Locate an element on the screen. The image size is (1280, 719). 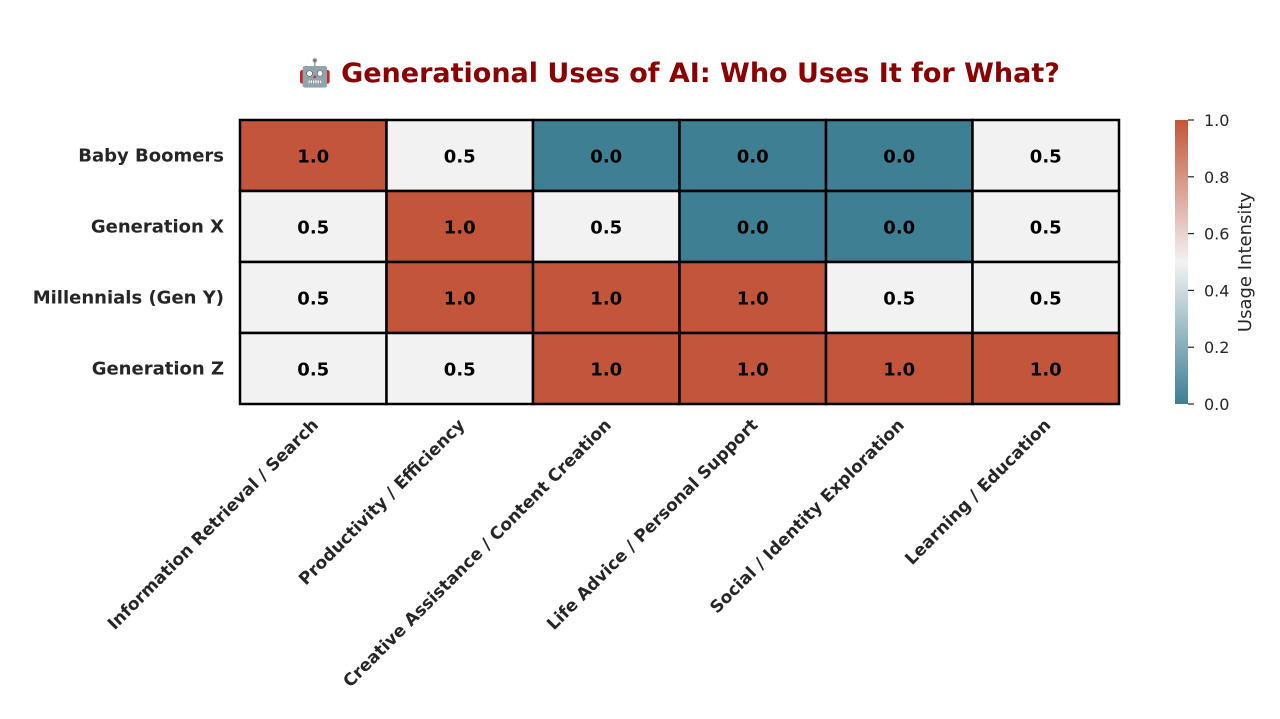
colorbar-tick-label: 0.2 is located at coordinates (1216, 347).